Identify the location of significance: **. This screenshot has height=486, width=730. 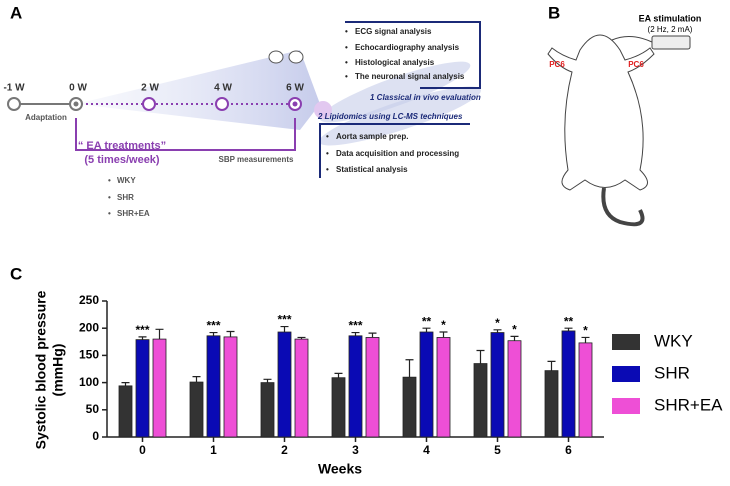
(427, 321).